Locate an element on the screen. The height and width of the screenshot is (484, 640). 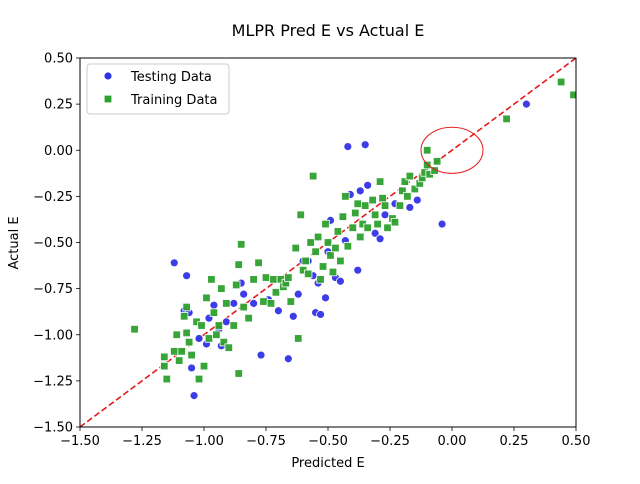
annotation-ellipse is located at coordinates (452, 150).